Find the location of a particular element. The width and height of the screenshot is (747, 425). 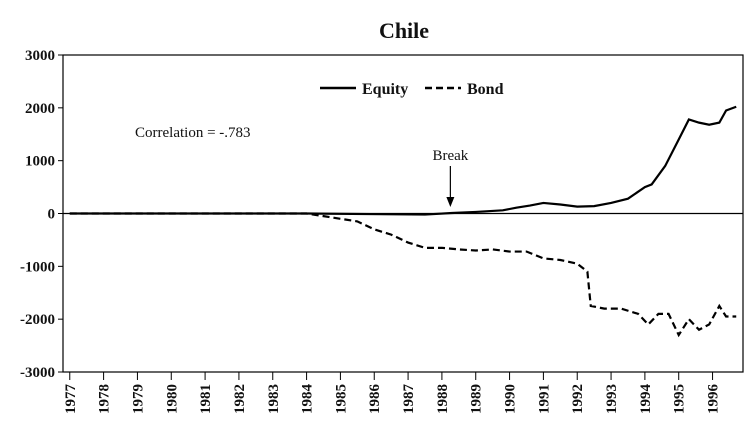

y-tick-label: 0 is located at coordinates (52, 215).